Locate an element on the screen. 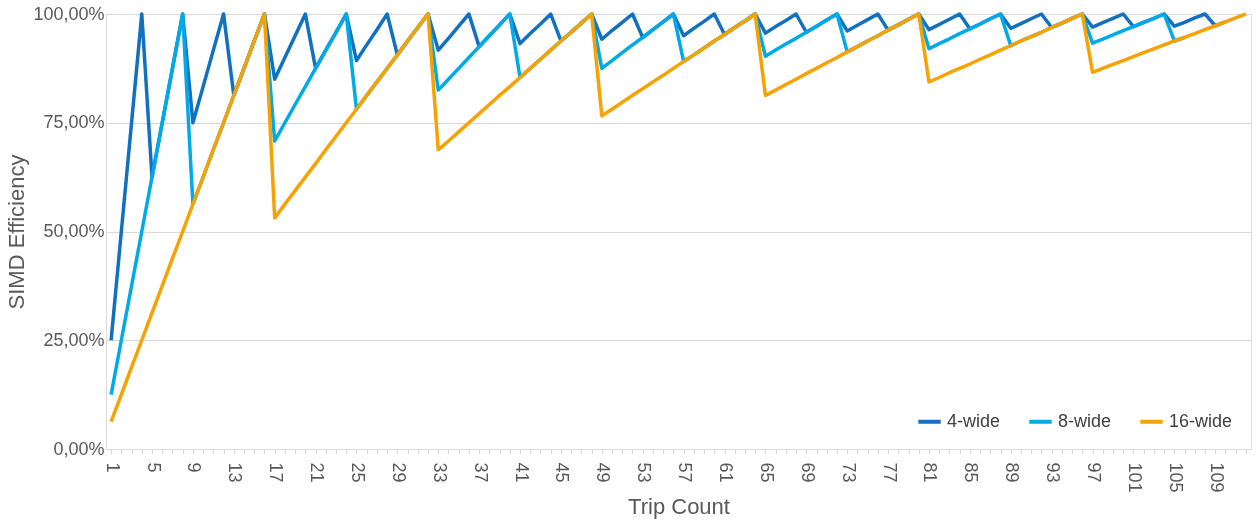 The height and width of the screenshot is (523, 1260). x-tick-label: 49 is located at coordinates (603, 472).